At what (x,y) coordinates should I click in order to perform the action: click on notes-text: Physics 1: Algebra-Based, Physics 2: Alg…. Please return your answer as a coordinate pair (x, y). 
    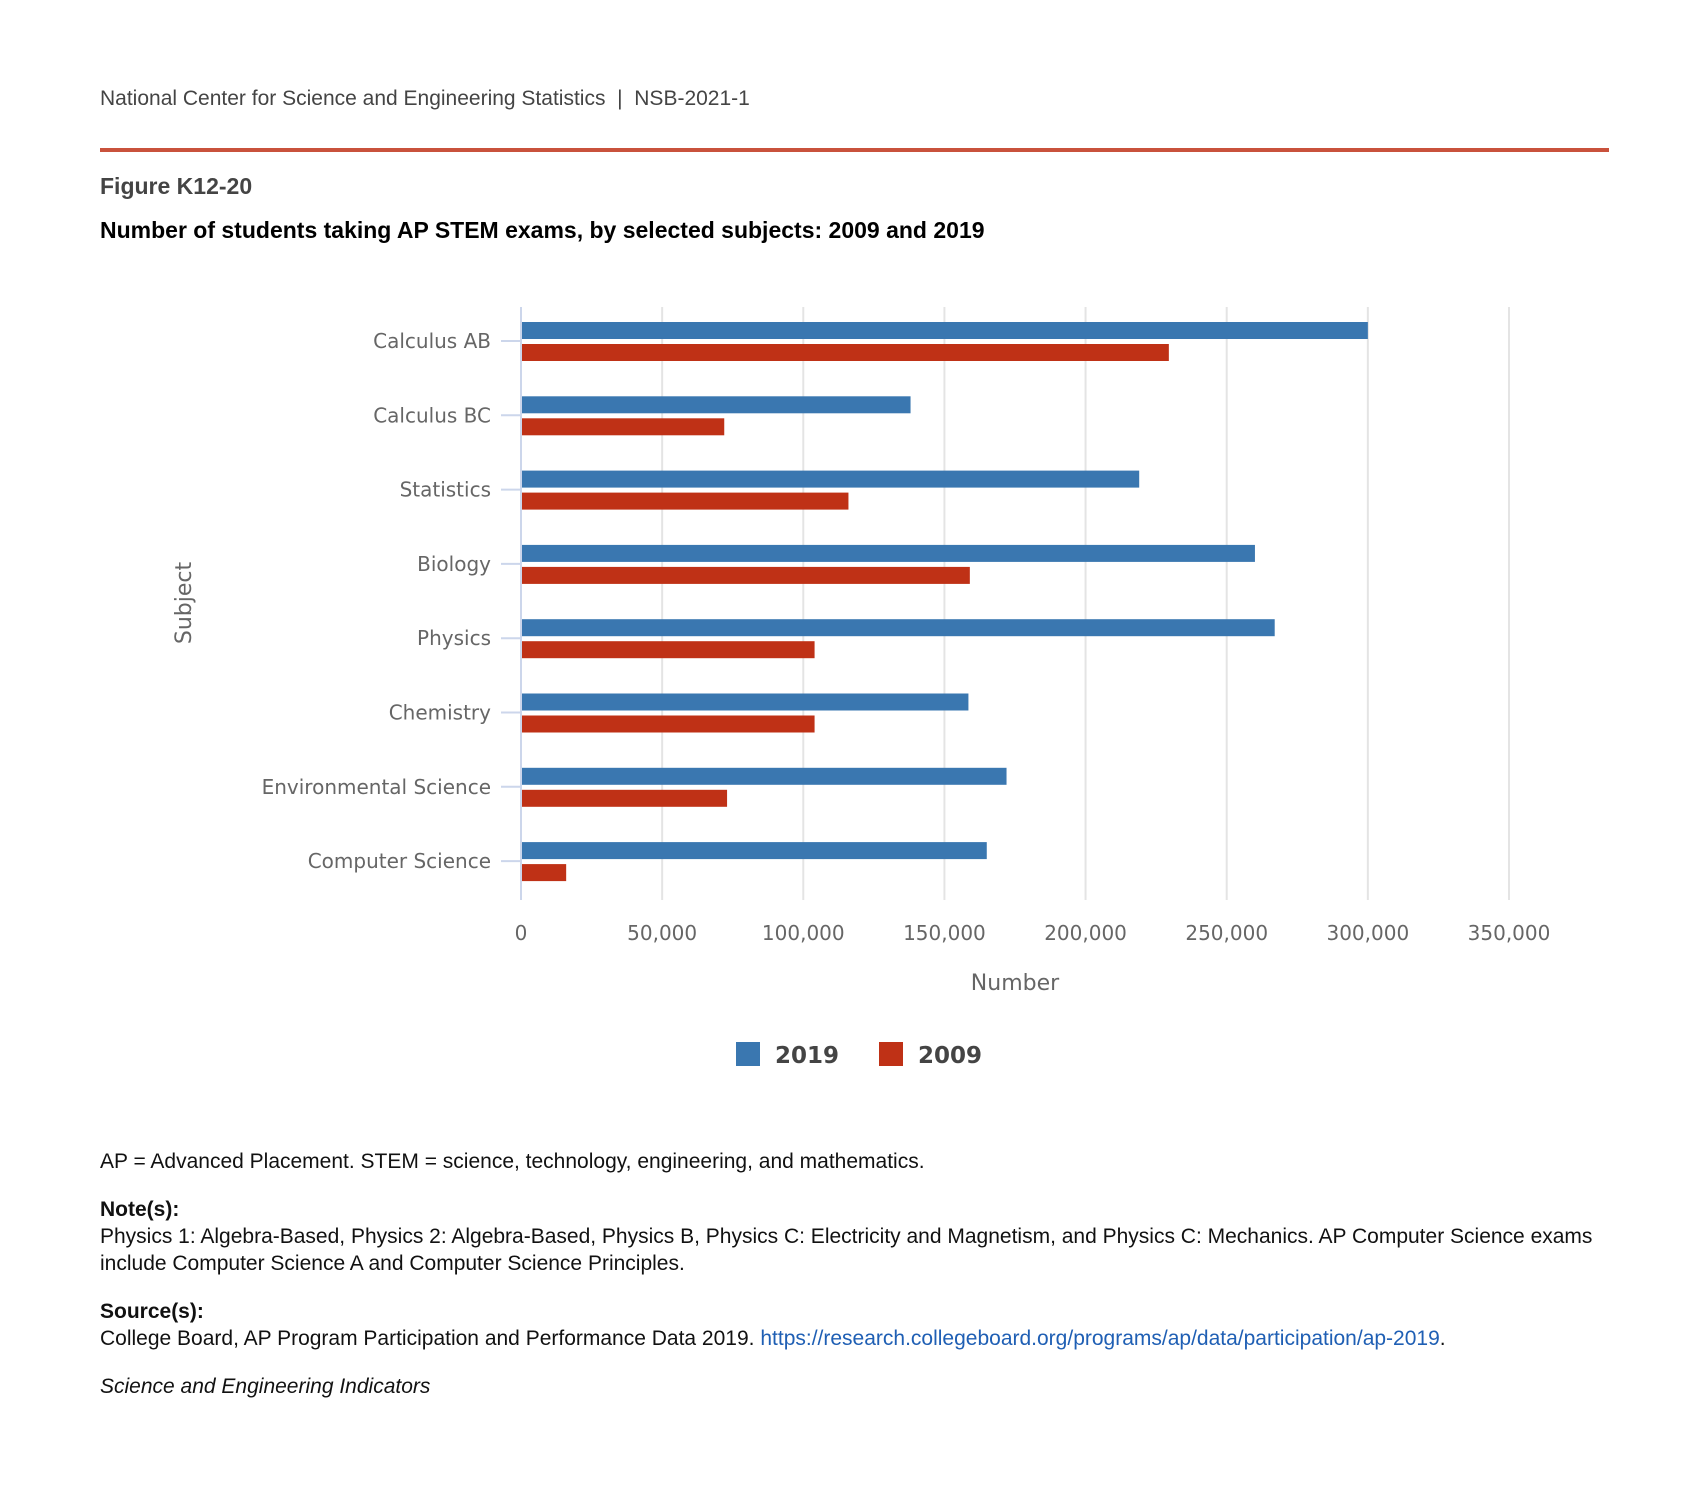
    Looking at the image, I should click on (846, 1250).